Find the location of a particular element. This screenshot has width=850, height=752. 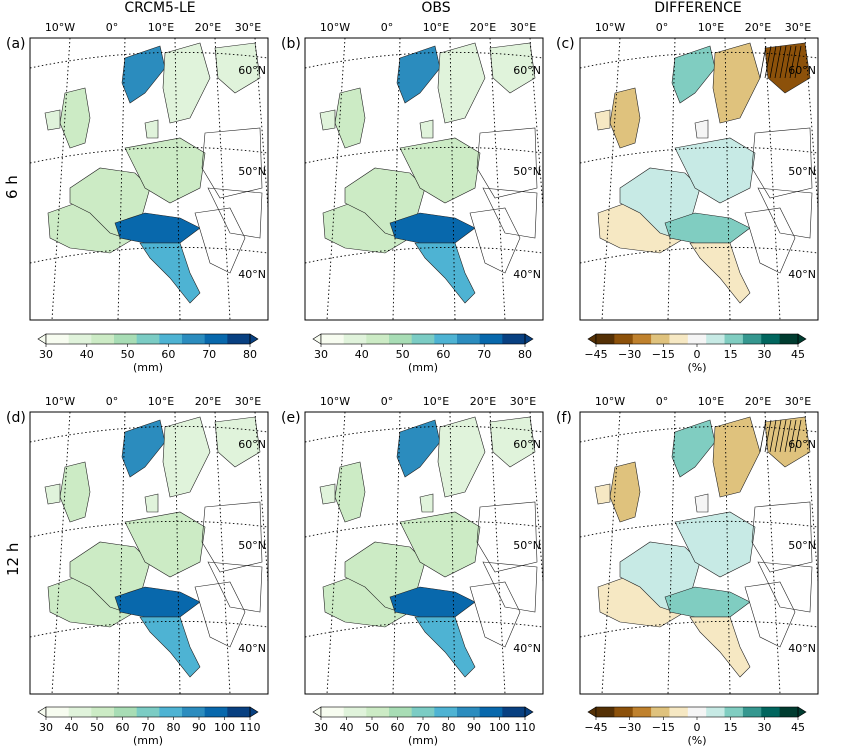

cbar-tick-label: 80 is located at coordinates (174, 727).